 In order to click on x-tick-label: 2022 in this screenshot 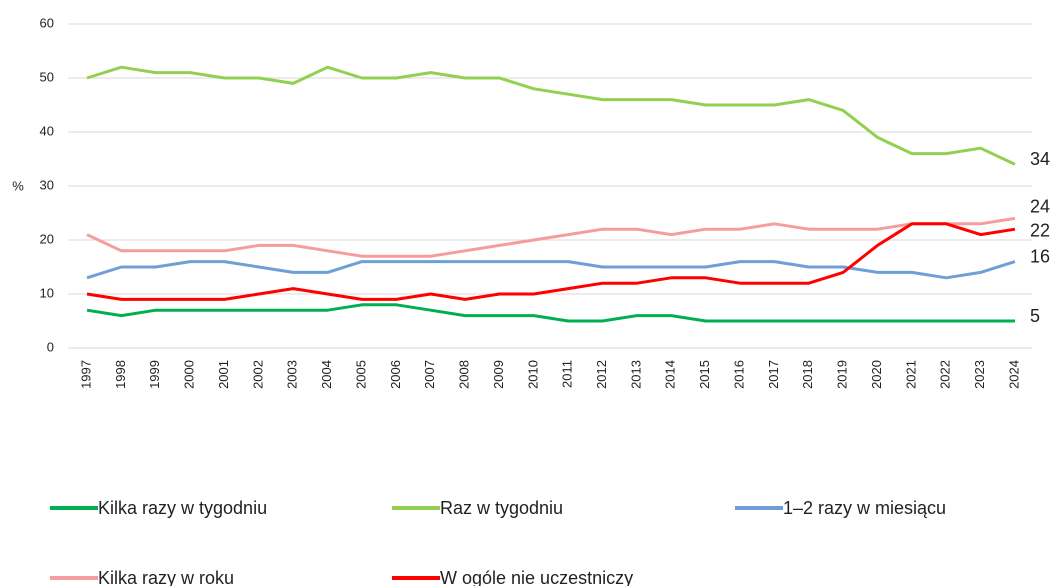, I will do `click(945, 374)`.